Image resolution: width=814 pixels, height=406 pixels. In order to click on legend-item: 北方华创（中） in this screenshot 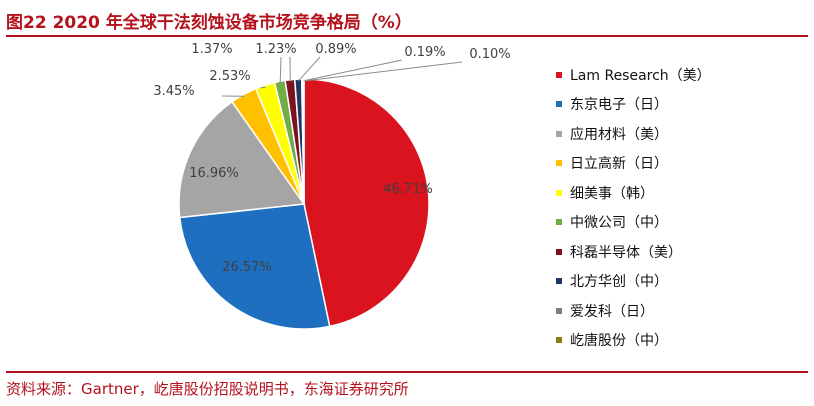, I will do `click(633, 282)`.